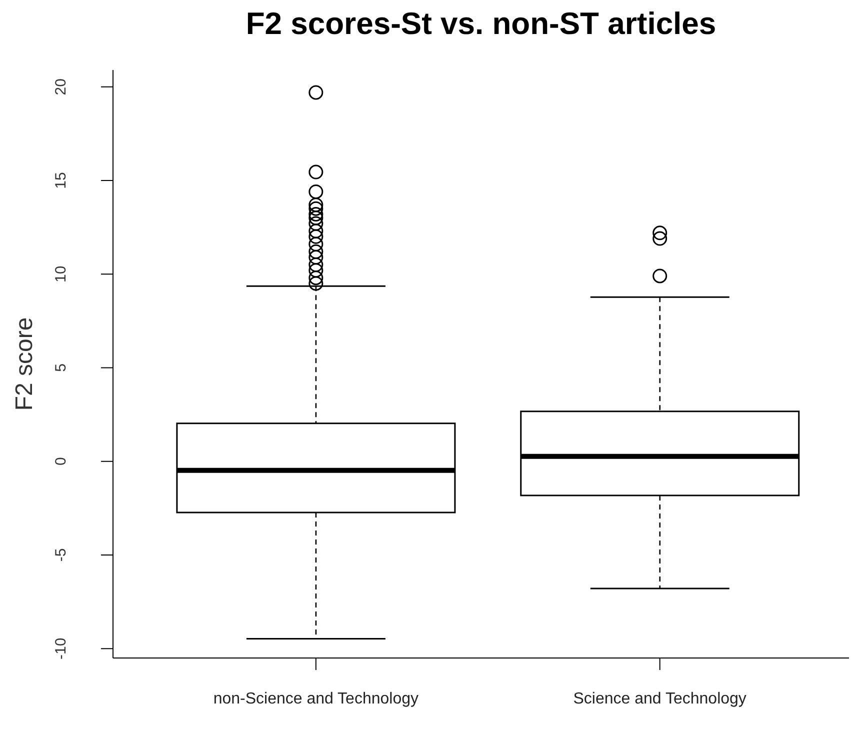 The width and height of the screenshot is (851, 735). I want to click on x-tick-label: Science and Technology, so click(659, 699).